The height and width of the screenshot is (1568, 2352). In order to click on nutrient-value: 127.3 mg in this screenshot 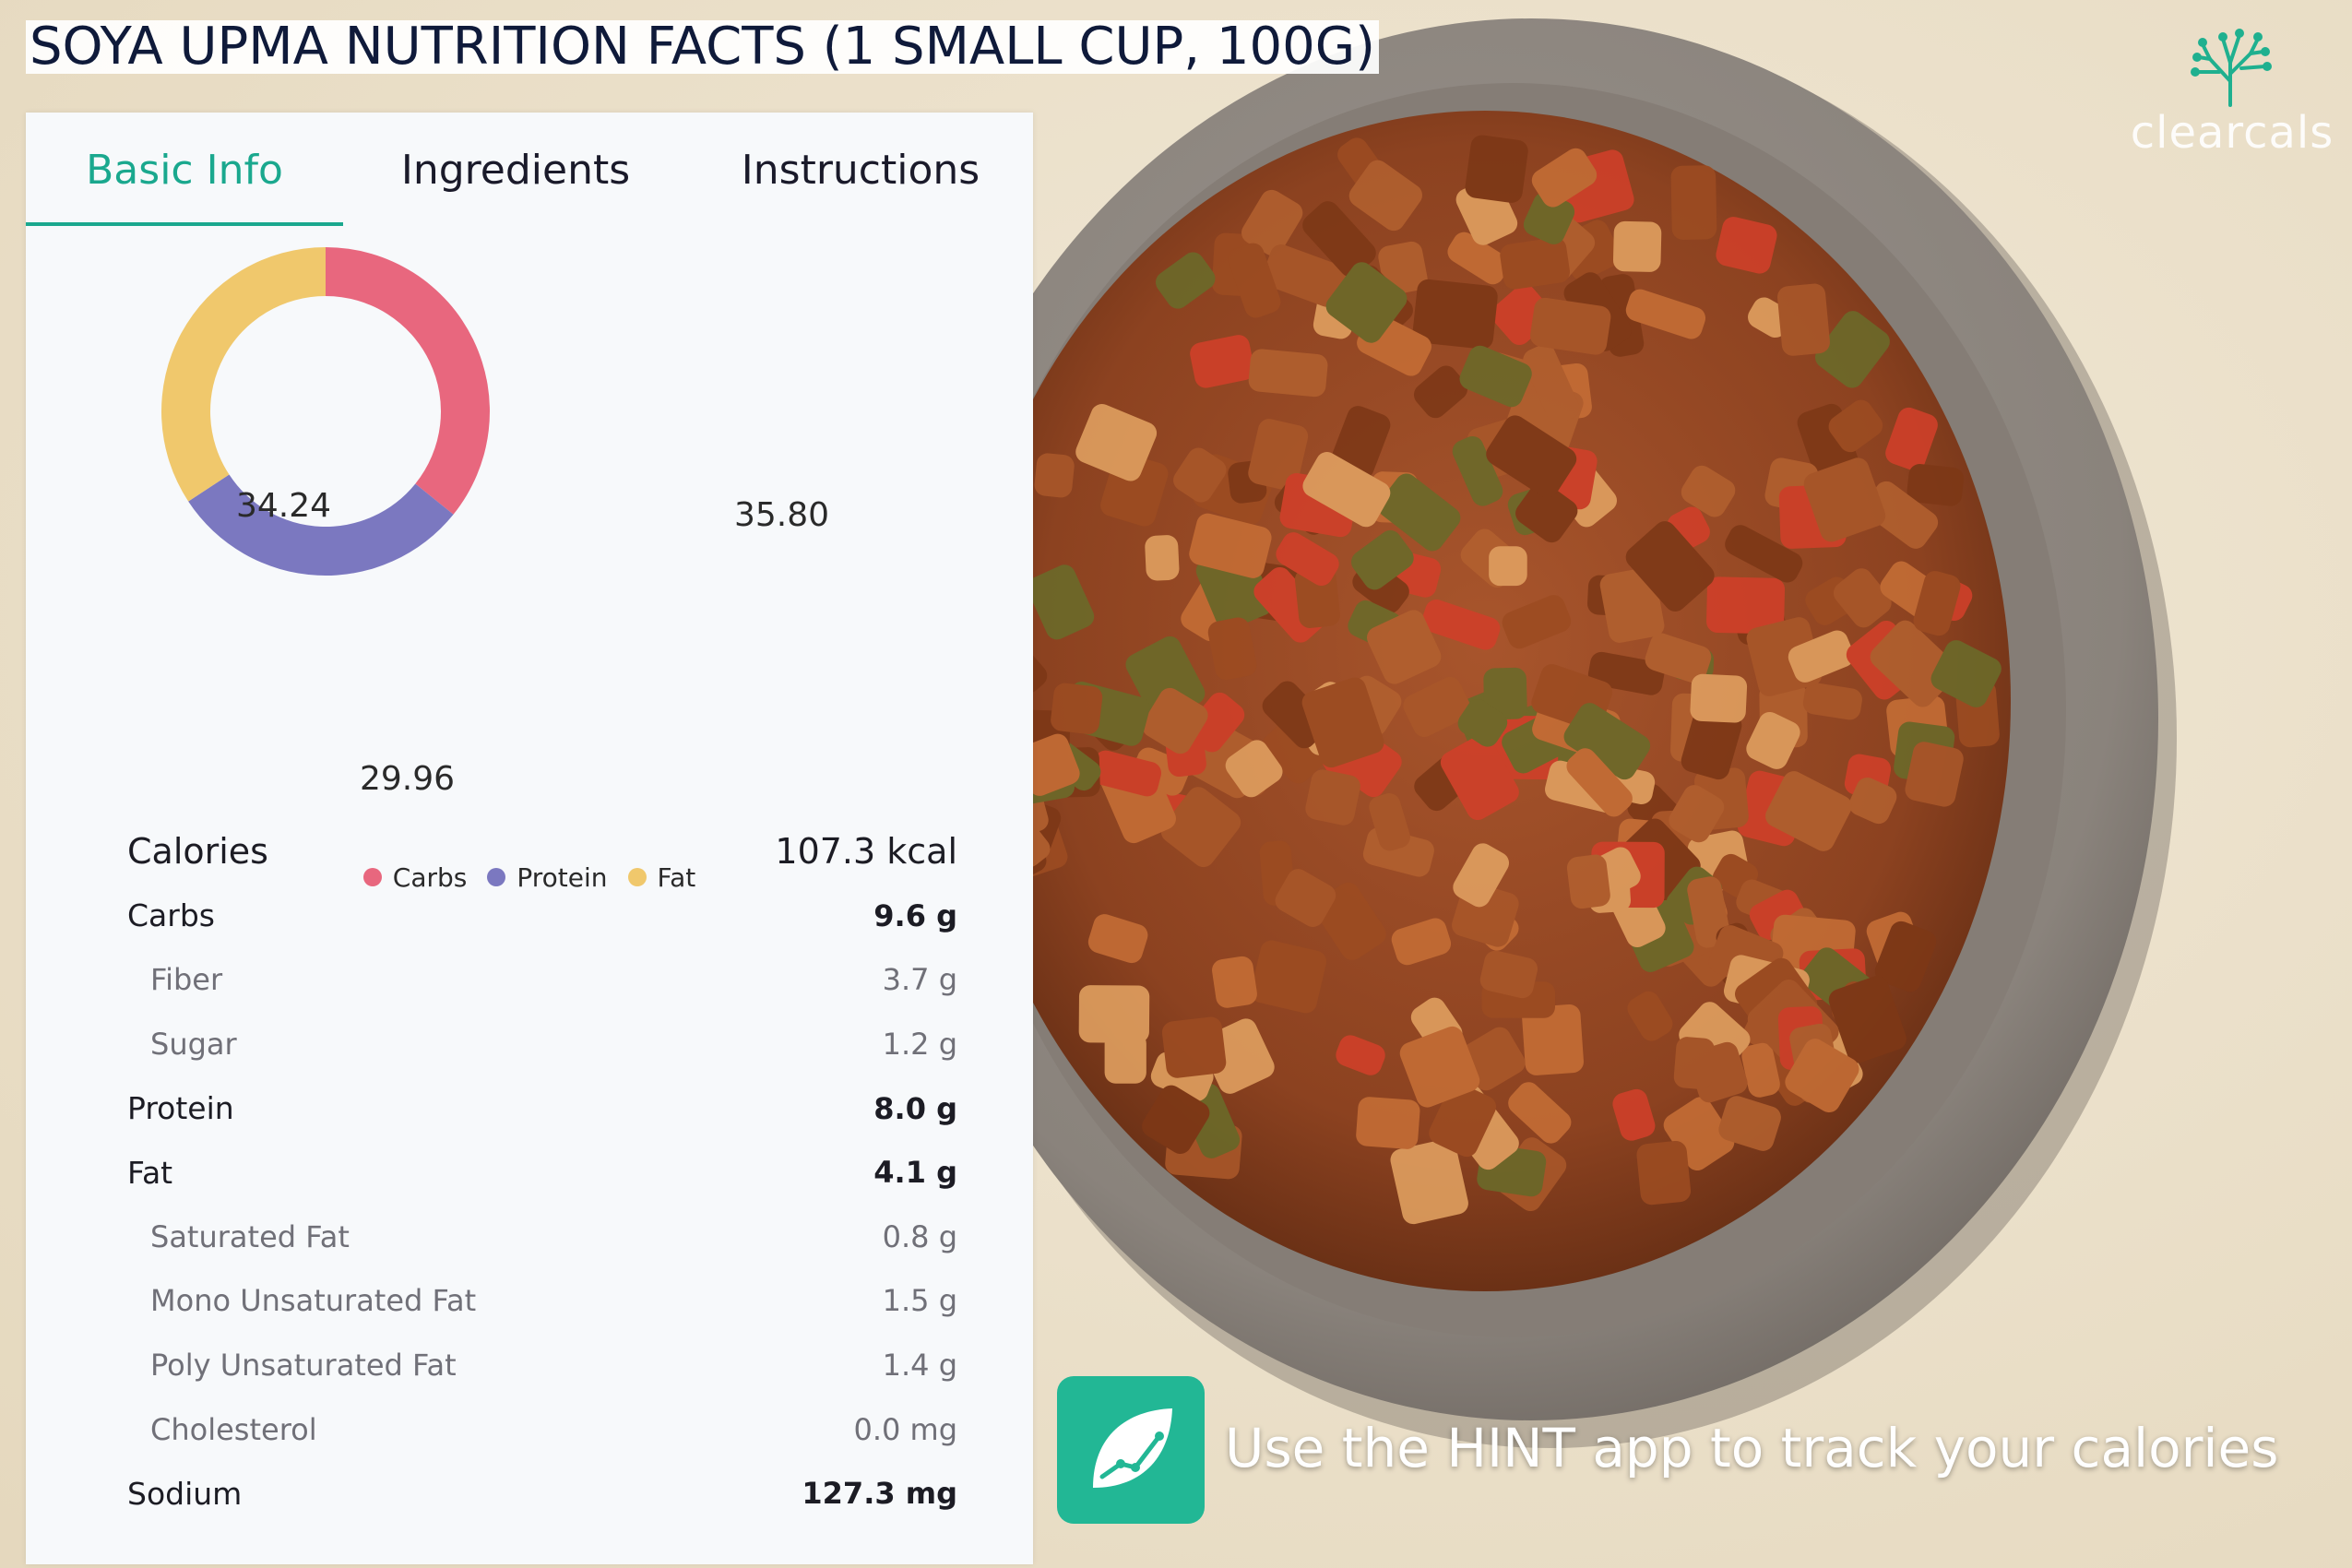, I will do `click(879, 1494)`.